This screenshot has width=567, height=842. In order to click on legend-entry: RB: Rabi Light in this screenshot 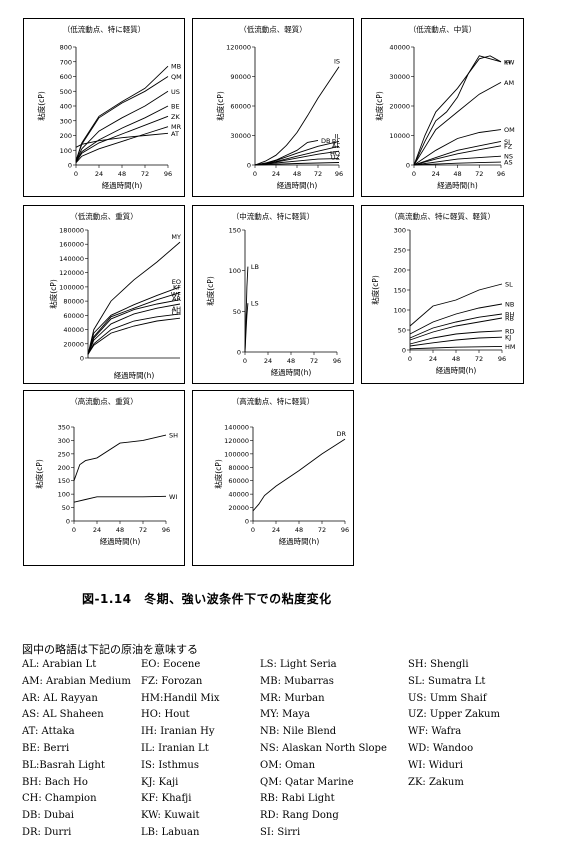, I will do `click(297, 799)`.